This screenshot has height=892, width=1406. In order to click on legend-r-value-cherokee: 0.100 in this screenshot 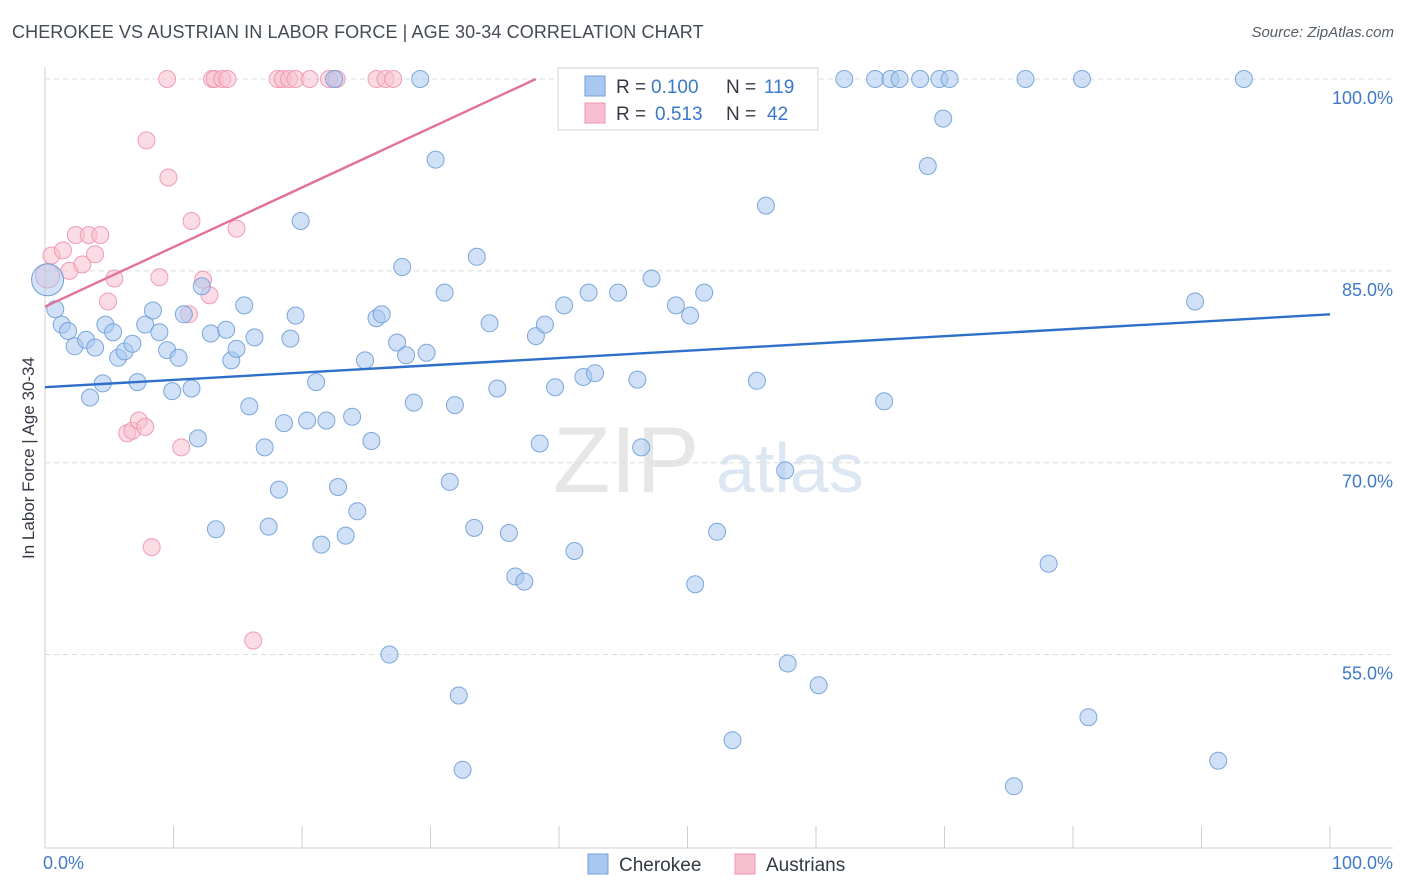, I will do `click(675, 87)`.